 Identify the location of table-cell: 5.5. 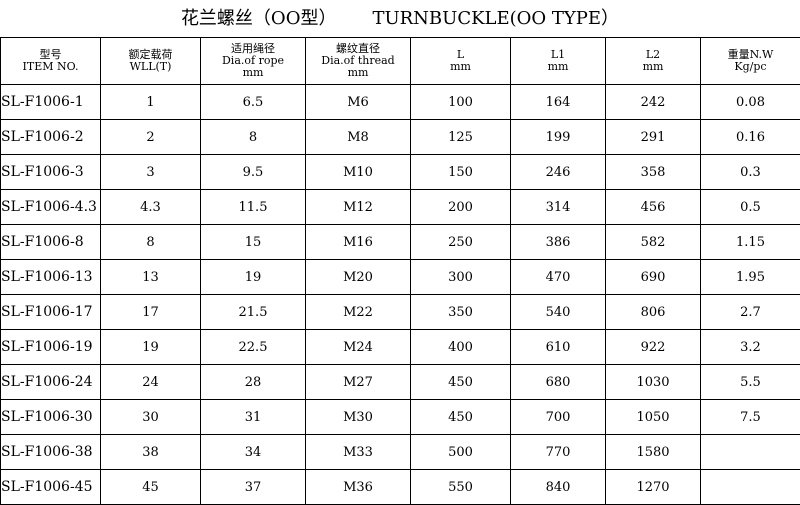
(750, 382).